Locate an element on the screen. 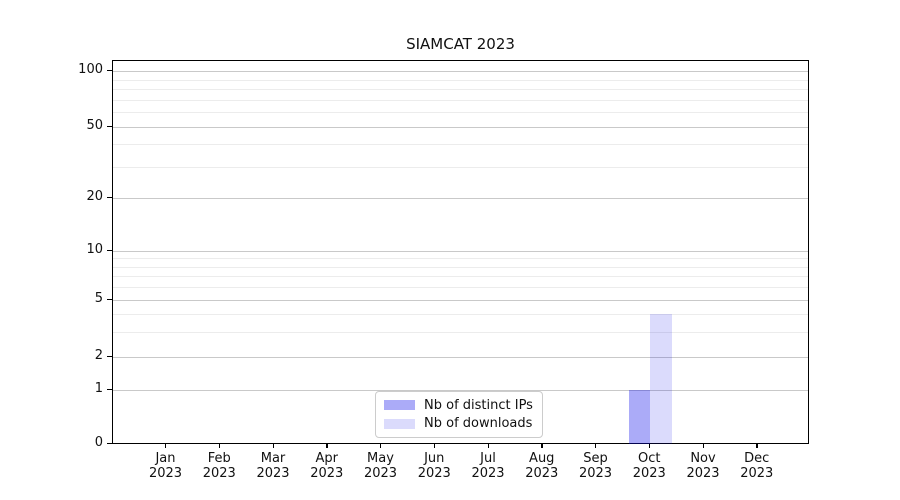 This screenshot has height=500, width=900. legend-item-downloads: Nb of downloads is located at coordinates (459, 423).